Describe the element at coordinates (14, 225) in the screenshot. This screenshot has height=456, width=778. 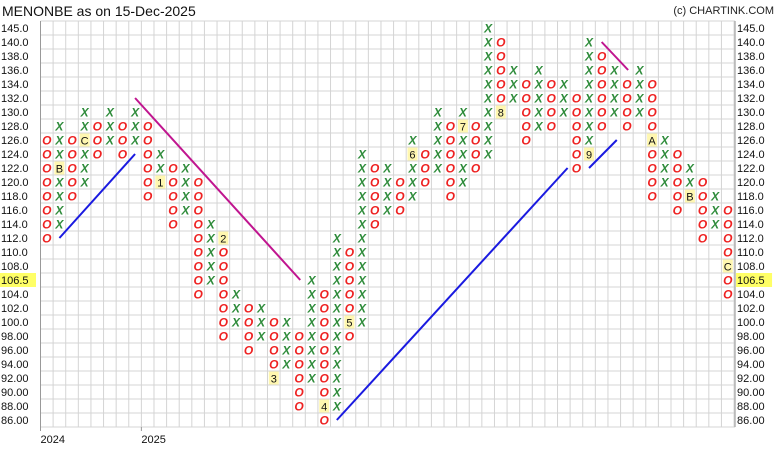
I see `y-tick-label-left: 114.0` at that location.